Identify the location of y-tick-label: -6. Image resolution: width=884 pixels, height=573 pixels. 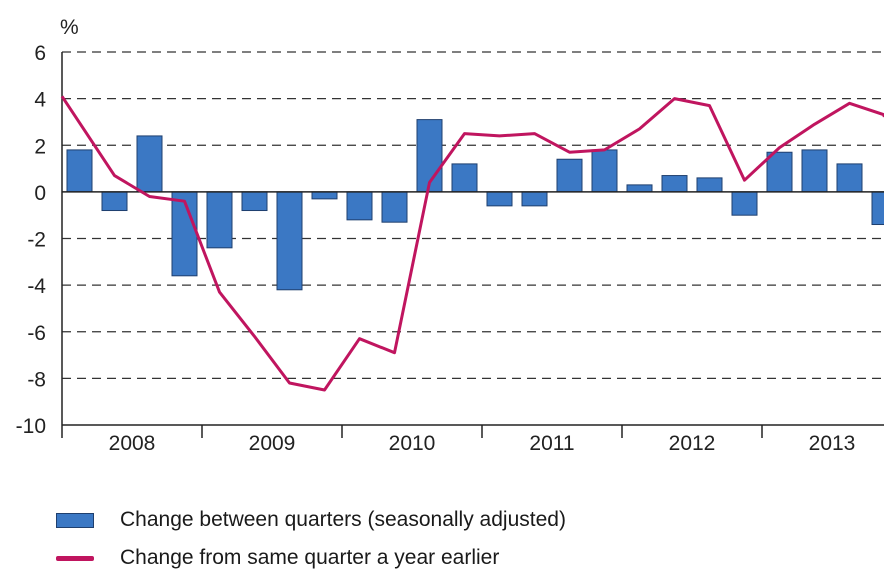
(36, 333).